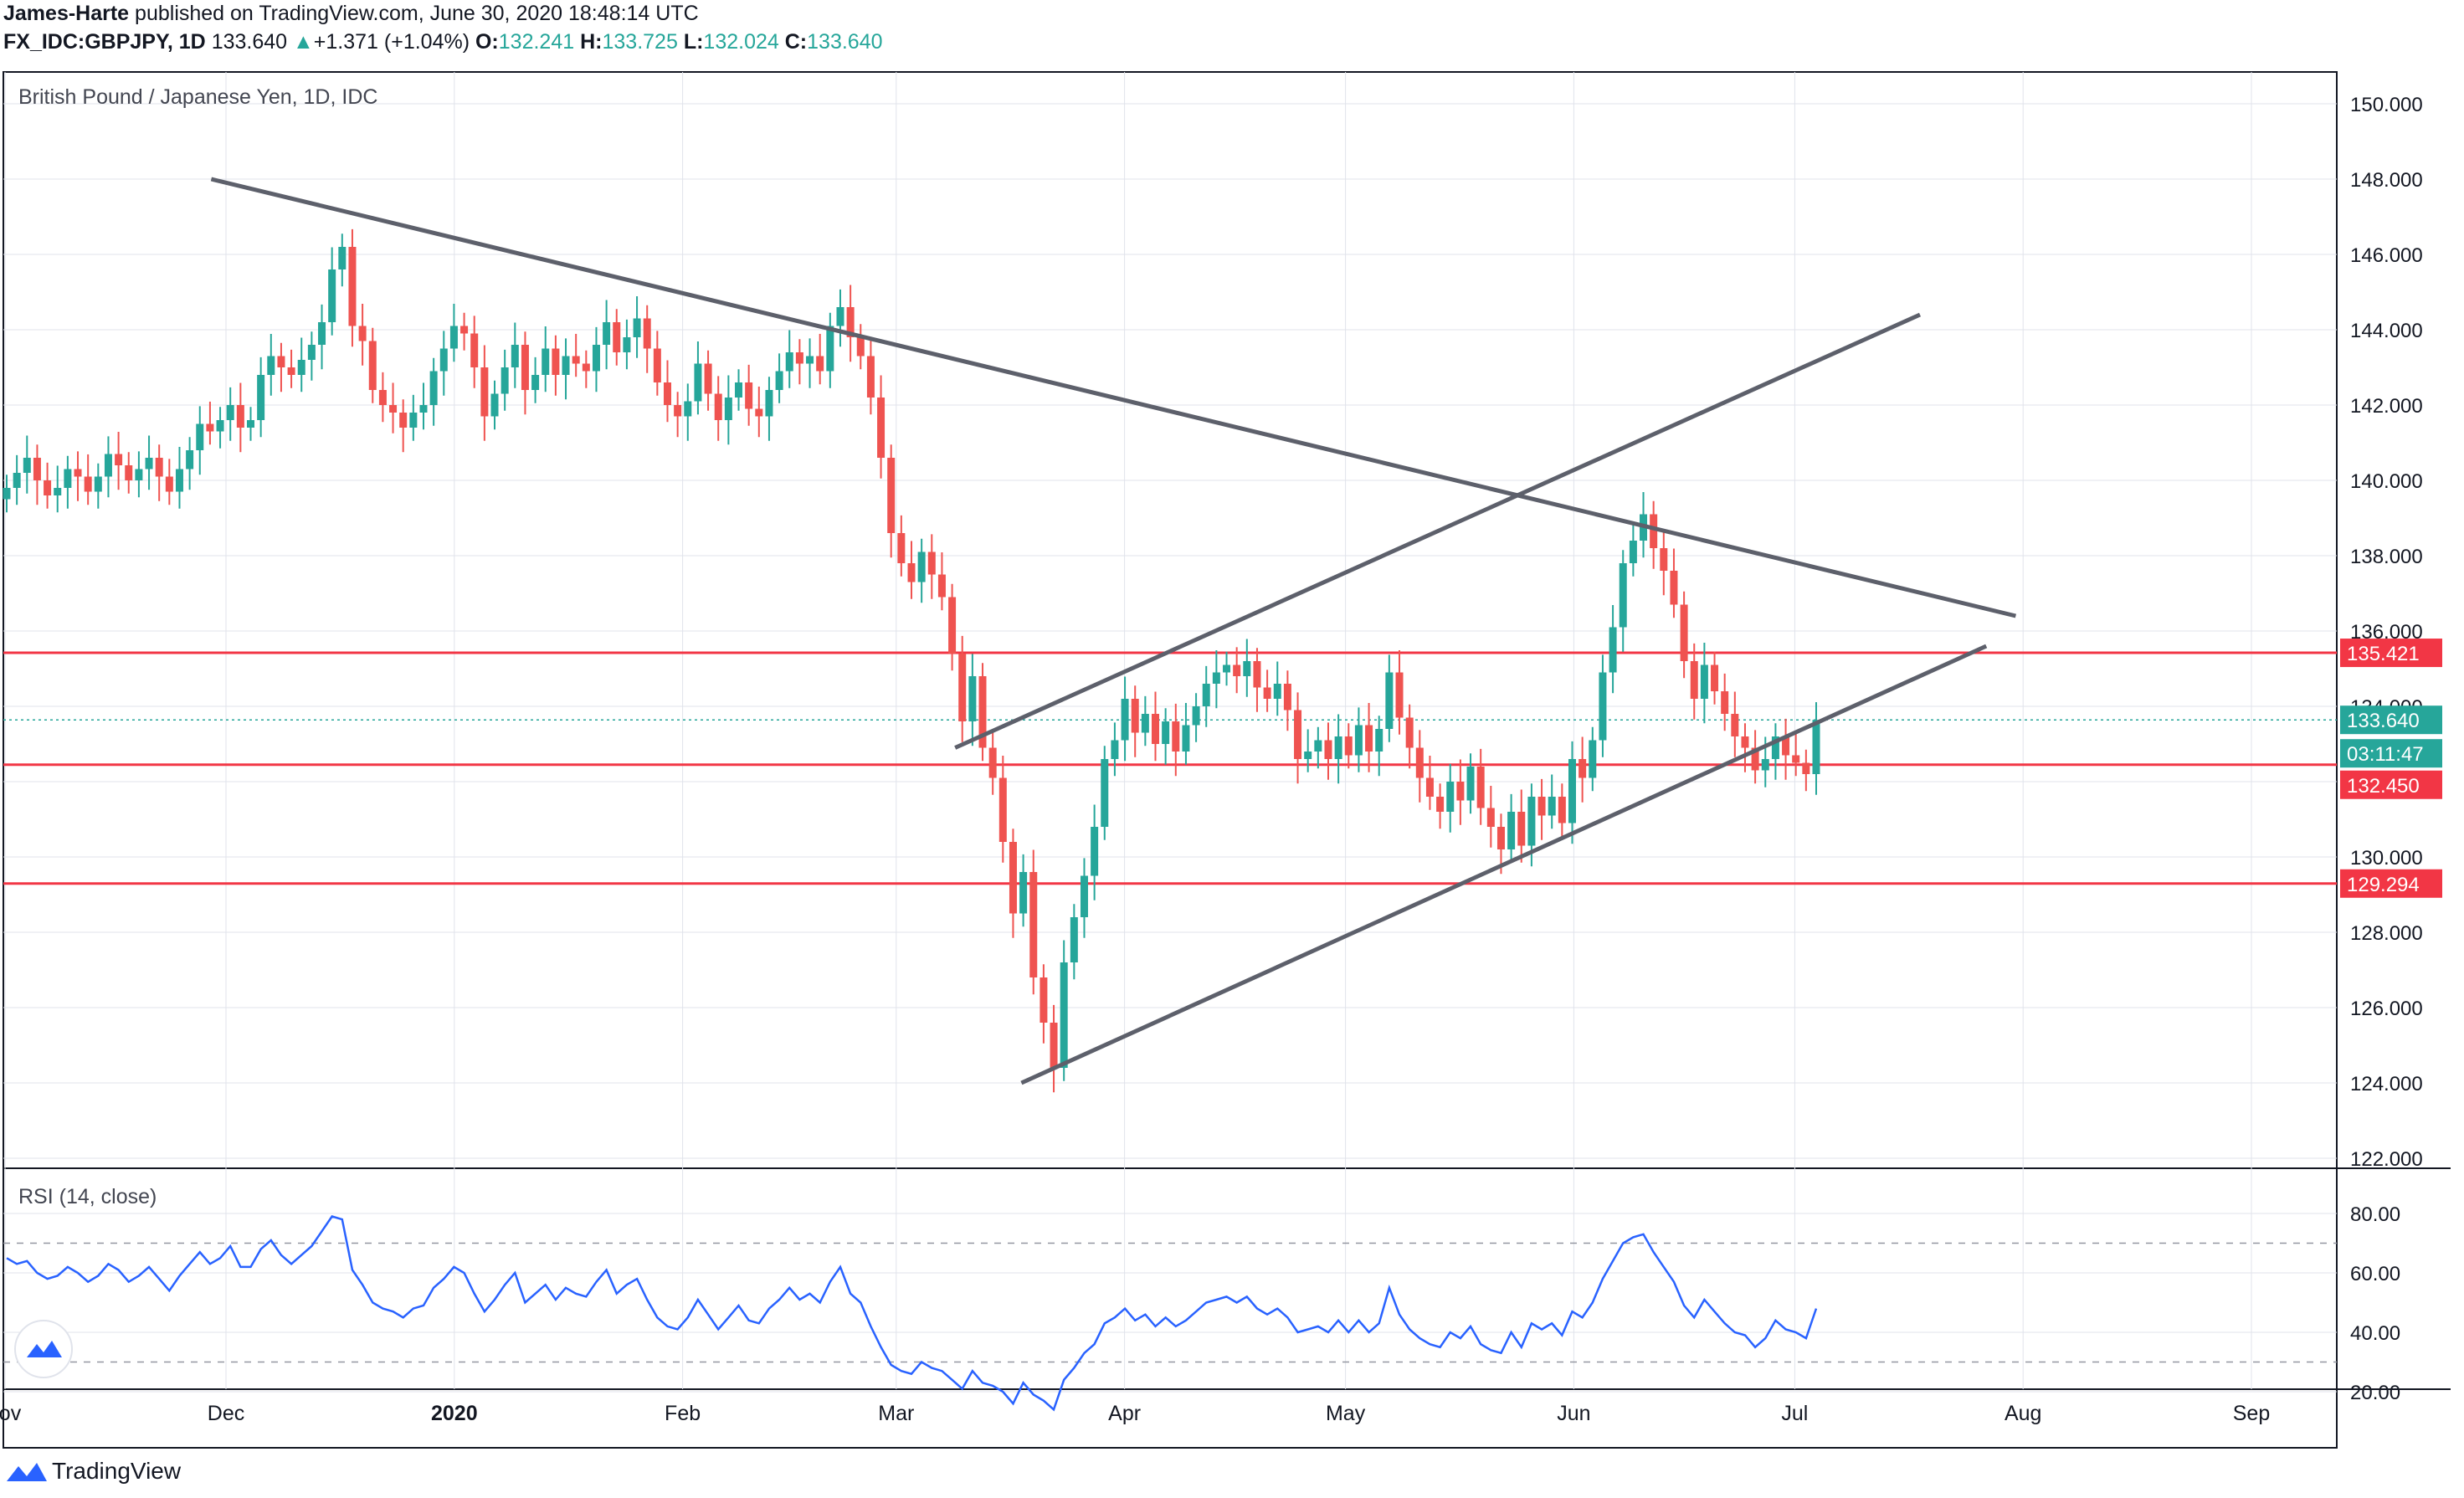 The height and width of the screenshot is (1498, 2464). What do you see at coordinates (2386, 858) in the screenshot?
I see `price-tick-label: 130.000` at bounding box center [2386, 858].